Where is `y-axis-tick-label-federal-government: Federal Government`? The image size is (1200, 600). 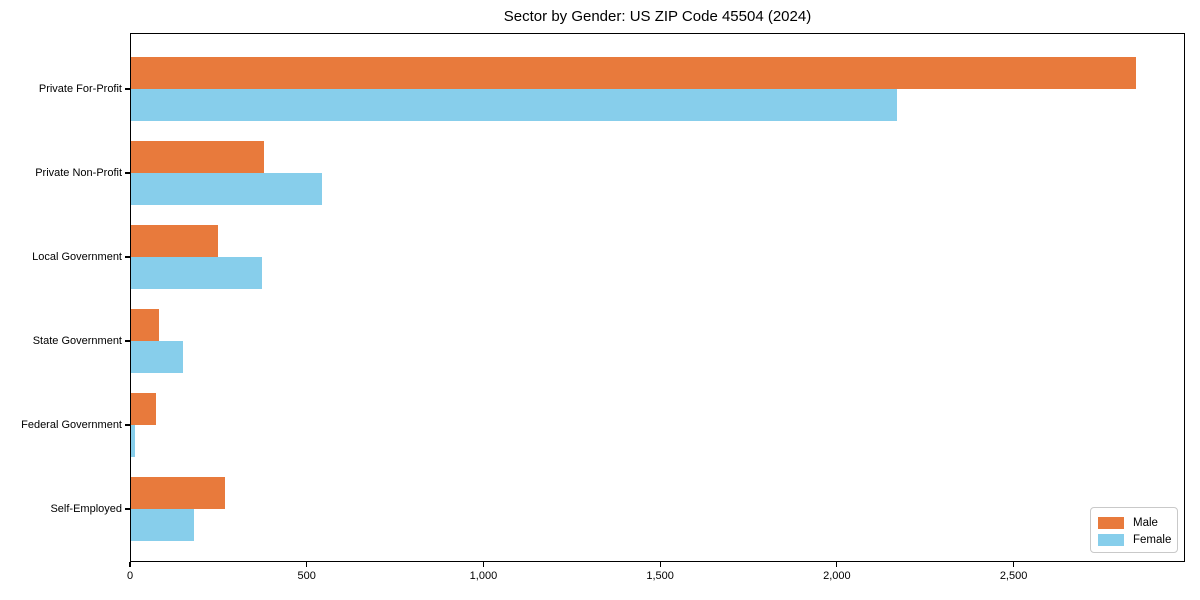 y-axis-tick-label-federal-government: Federal Government is located at coordinates (71, 425).